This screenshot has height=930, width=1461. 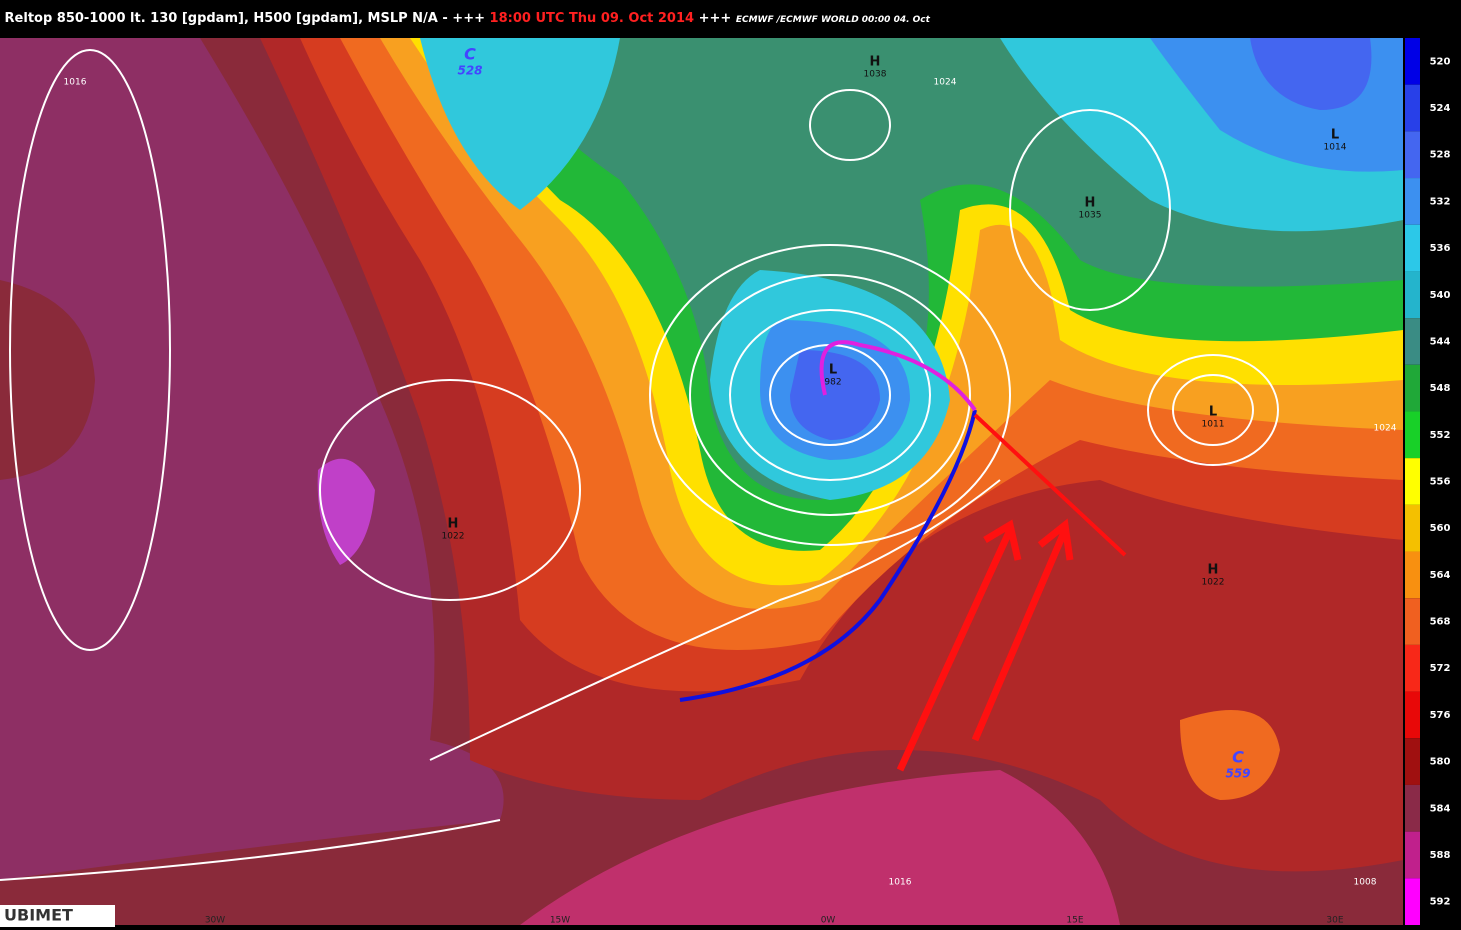 What do you see at coordinates (1440, 248) in the screenshot?
I see `colorbar-label: 536` at bounding box center [1440, 248].